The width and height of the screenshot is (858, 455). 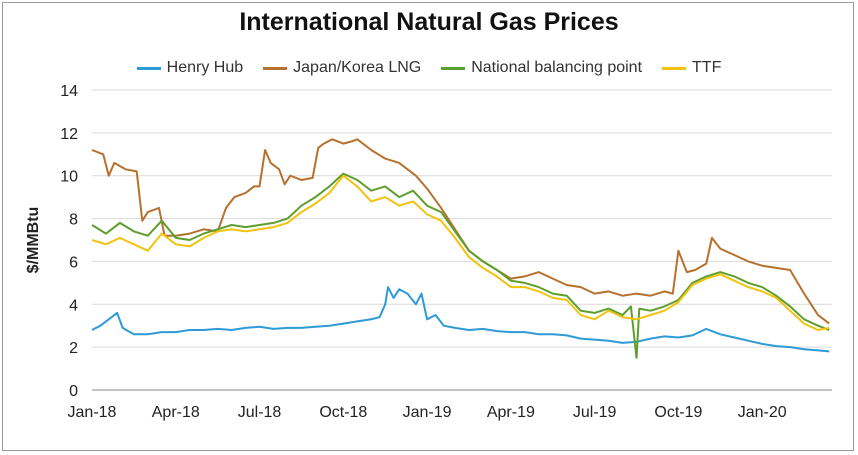 What do you see at coordinates (343, 412) in the screenshot?
I see `x-tick-label: Oct-18` at bounding box center [343, 412].